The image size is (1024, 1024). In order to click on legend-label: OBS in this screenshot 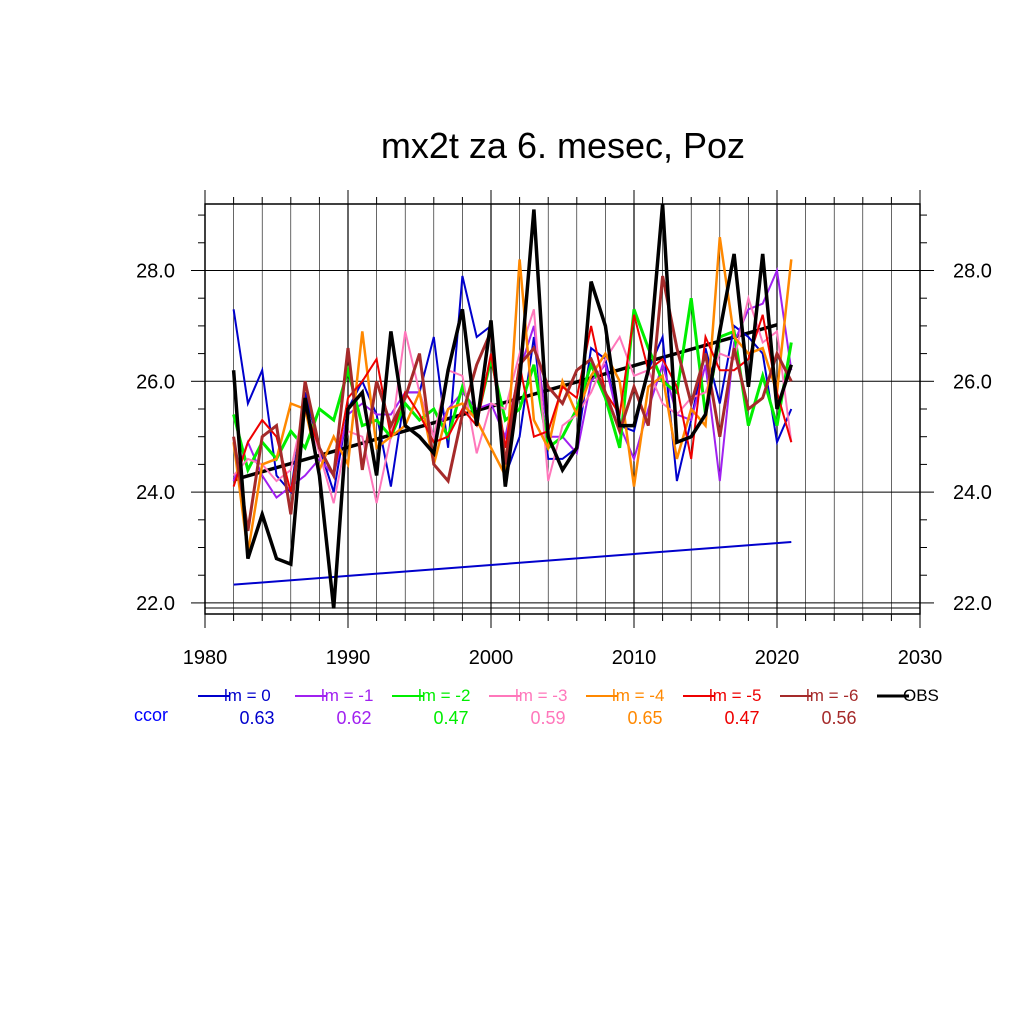, I will do `click(921, 695)`.